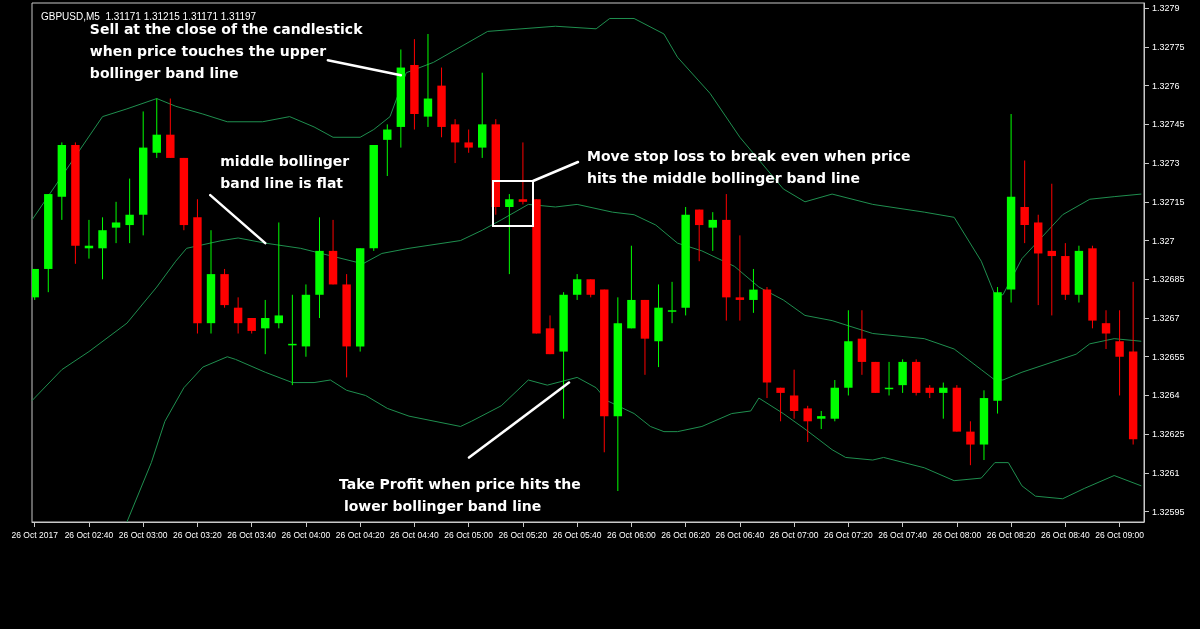  I want to click on x-tick-label: 26 Oct 03:40, so click(252, 534).